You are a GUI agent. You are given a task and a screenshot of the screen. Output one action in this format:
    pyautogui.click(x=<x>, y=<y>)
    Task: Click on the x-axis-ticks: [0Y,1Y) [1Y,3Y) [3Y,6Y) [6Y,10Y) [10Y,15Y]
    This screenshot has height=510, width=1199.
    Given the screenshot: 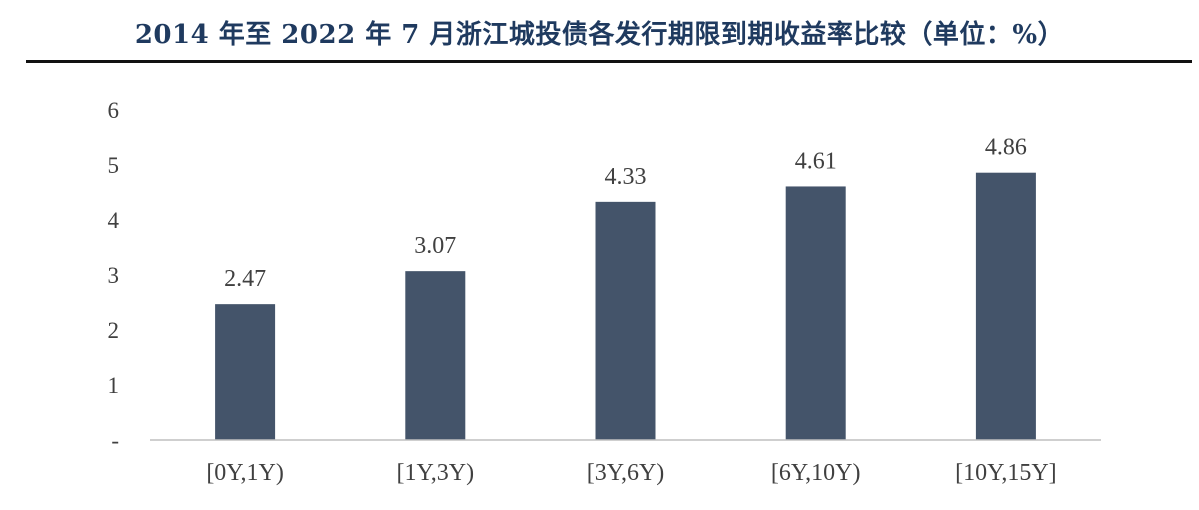 What is the action you would take?
    pyautogui.click(x=631, y=473)
    